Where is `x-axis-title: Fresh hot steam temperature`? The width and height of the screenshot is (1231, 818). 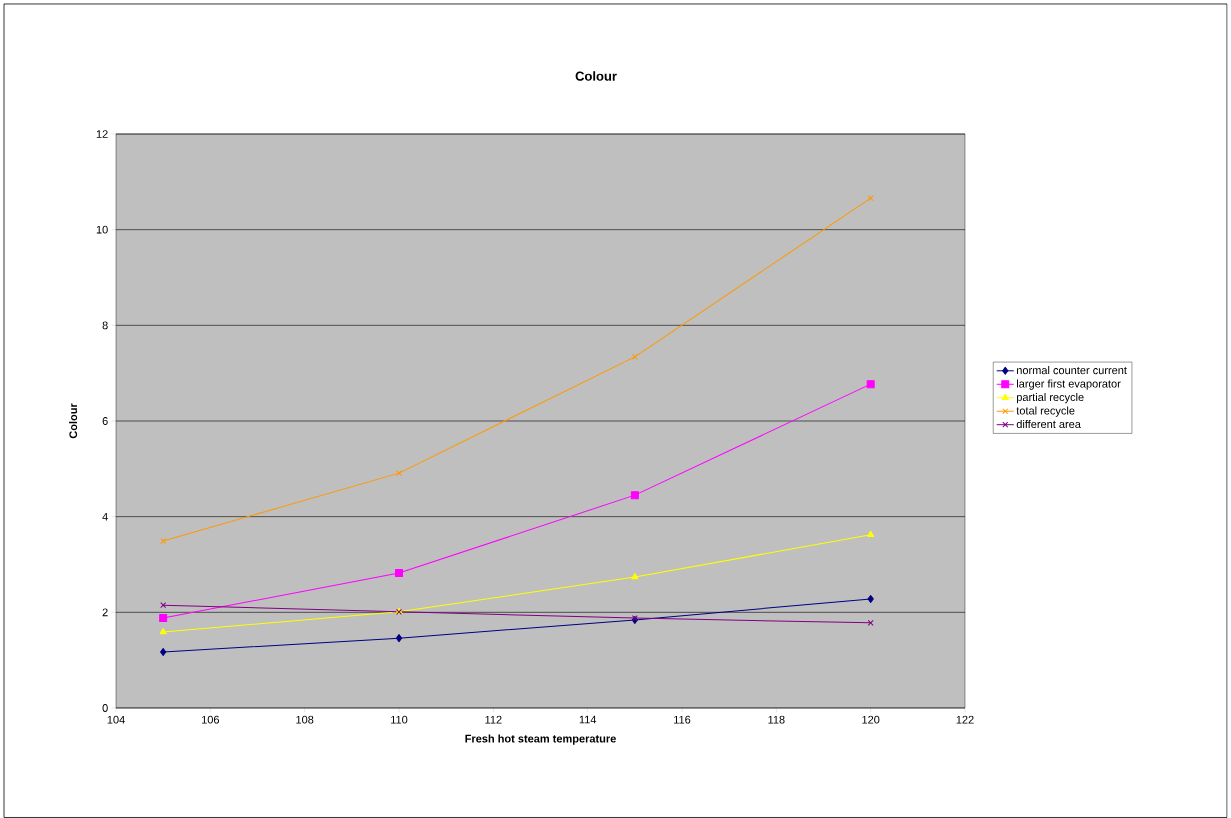 x-axis-title: Fresh hot steam temperature is located at coordinates (540, 739).